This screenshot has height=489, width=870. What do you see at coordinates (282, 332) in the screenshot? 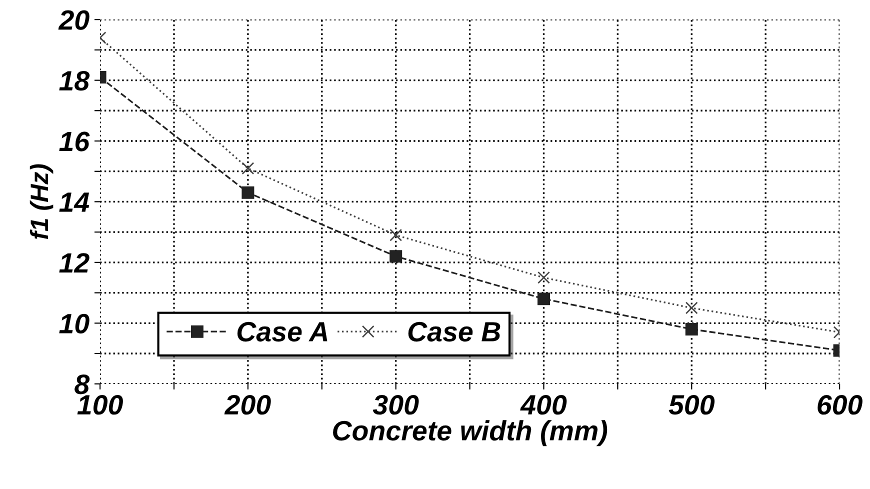
I see `legend-label: Case A` at bounding box center [282, 332].